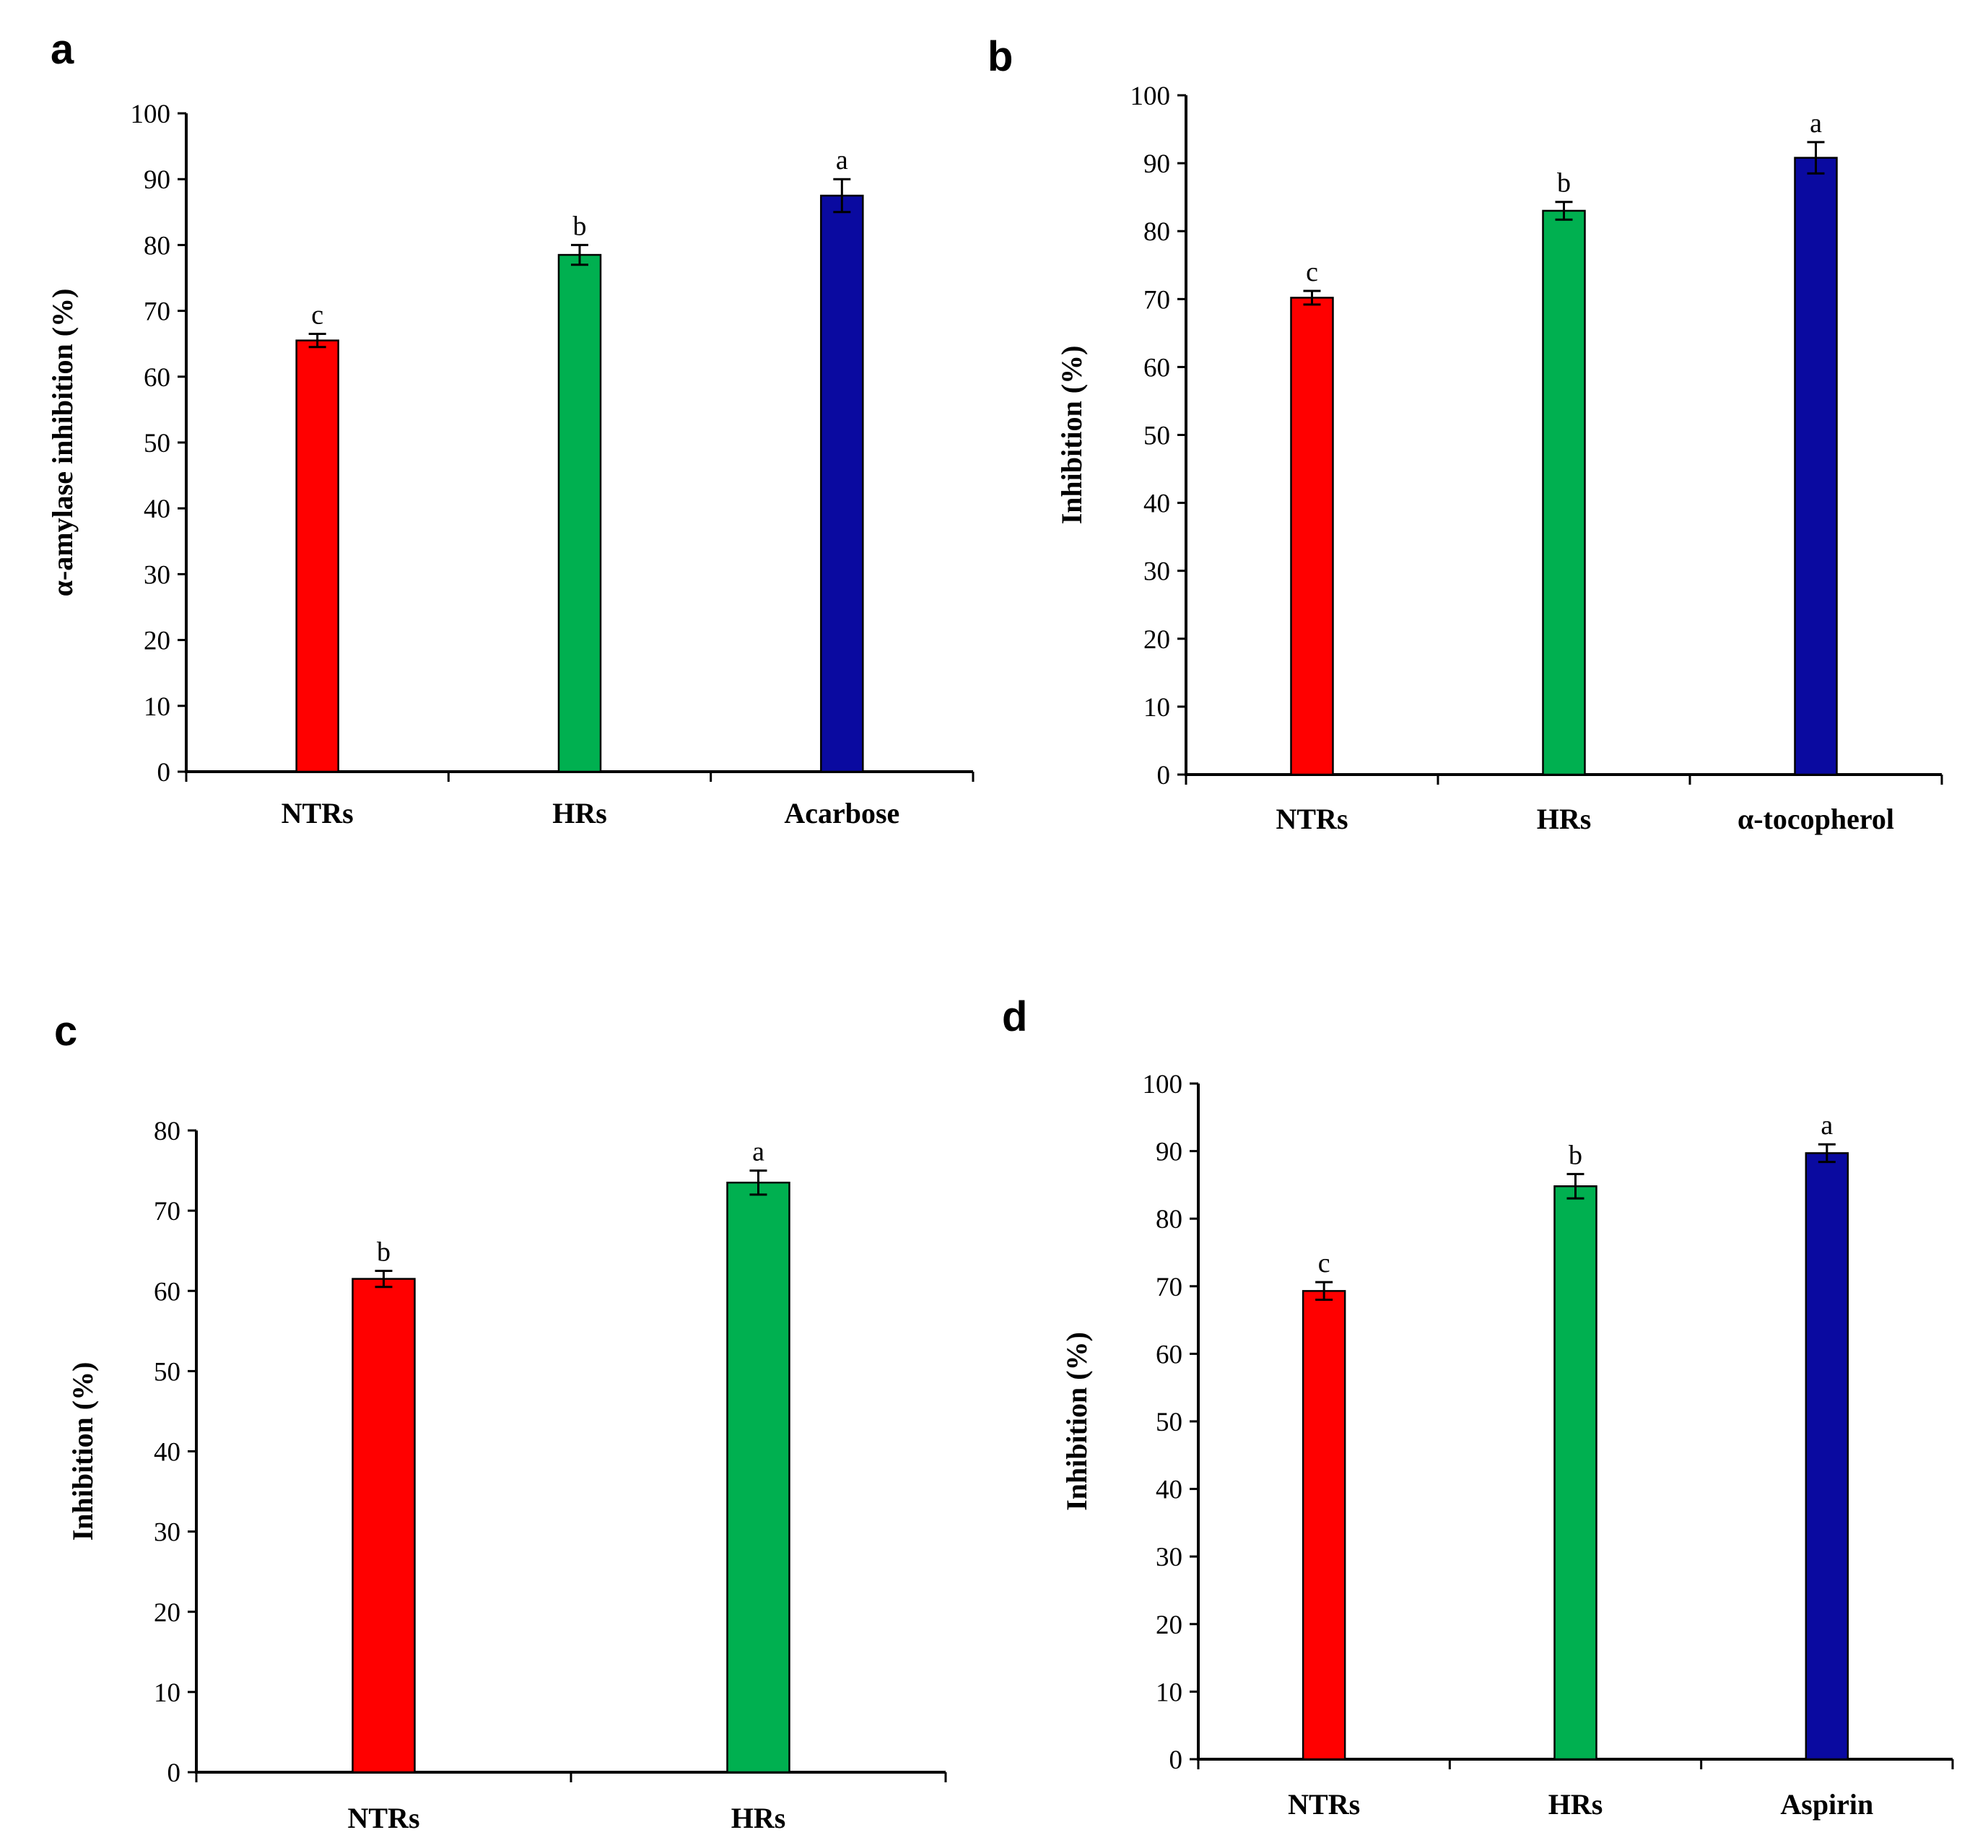  What do you see at coordinates (63, 49) in the screenshot?
I see `panel-label: a` at bounding box center [63, 49].